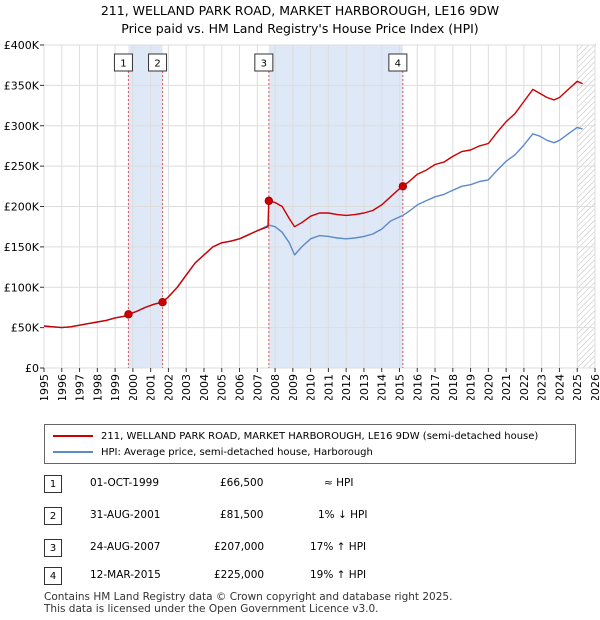 This screenshot has width=600, height=620. I want to click on sale-label: 1, so click(123, 64).